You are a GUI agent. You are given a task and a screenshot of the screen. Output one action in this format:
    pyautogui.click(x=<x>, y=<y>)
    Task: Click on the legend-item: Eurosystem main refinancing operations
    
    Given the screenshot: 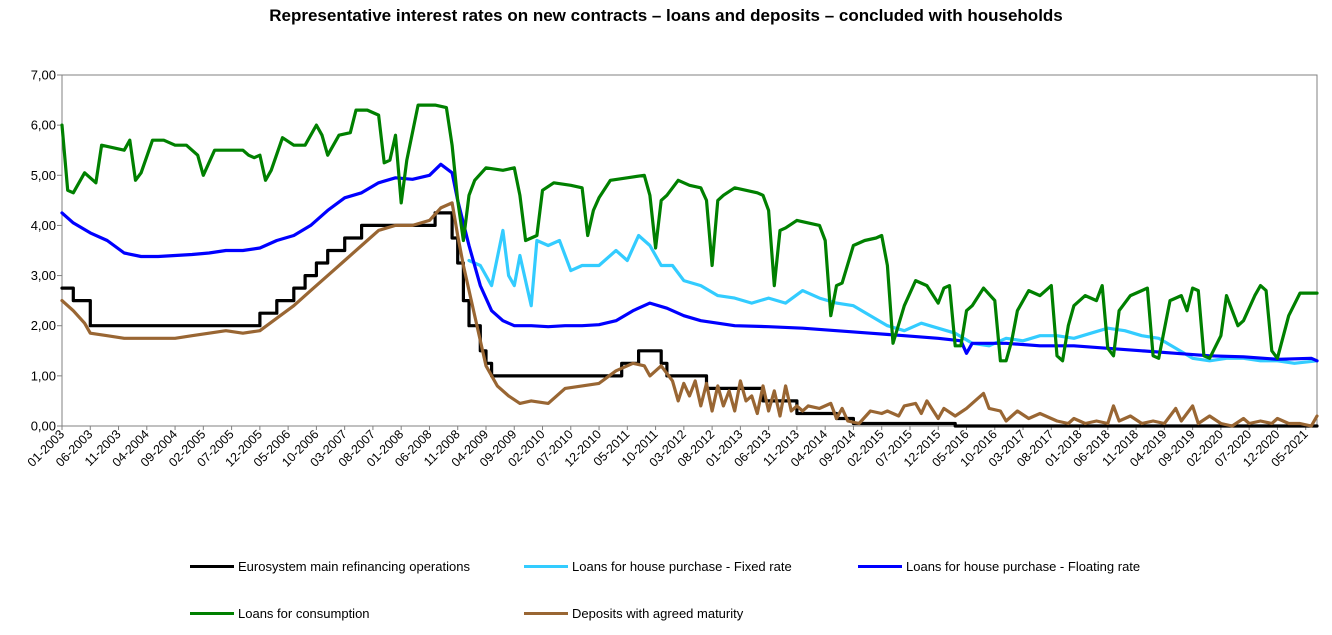 What is the action you would take?
    pyautogui.click(x=330, y=566)
    